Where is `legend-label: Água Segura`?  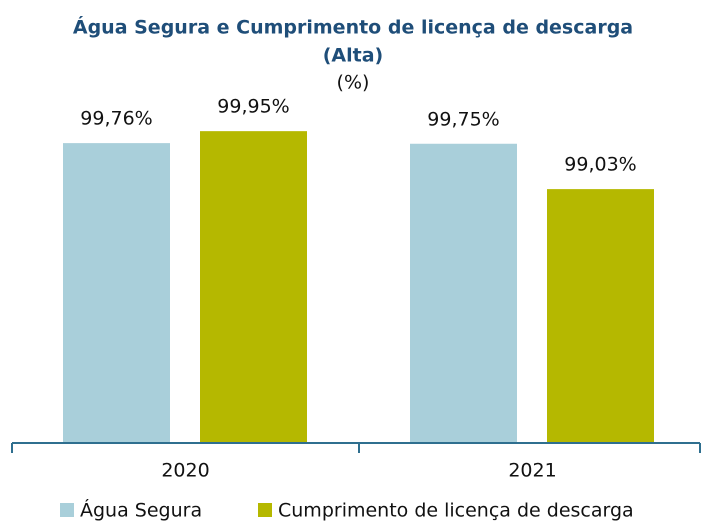 legend-label: Água Segura is located at coordinates (141, 510).